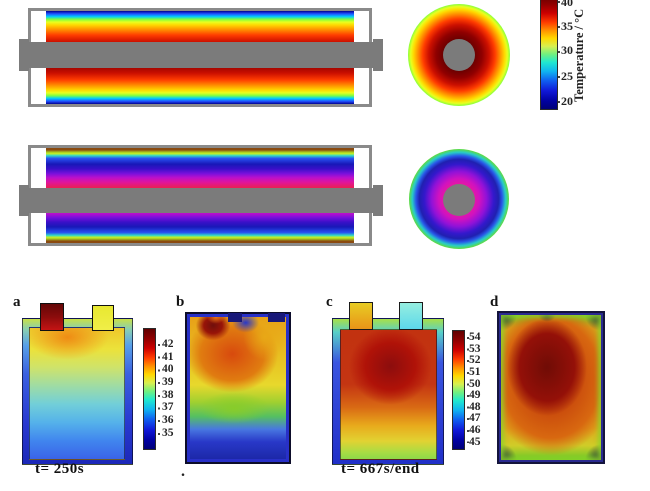 The height and width of the screenshot is (491, 650). I want to click on colorbar-a-tick-40: 40, so click(168, 369).